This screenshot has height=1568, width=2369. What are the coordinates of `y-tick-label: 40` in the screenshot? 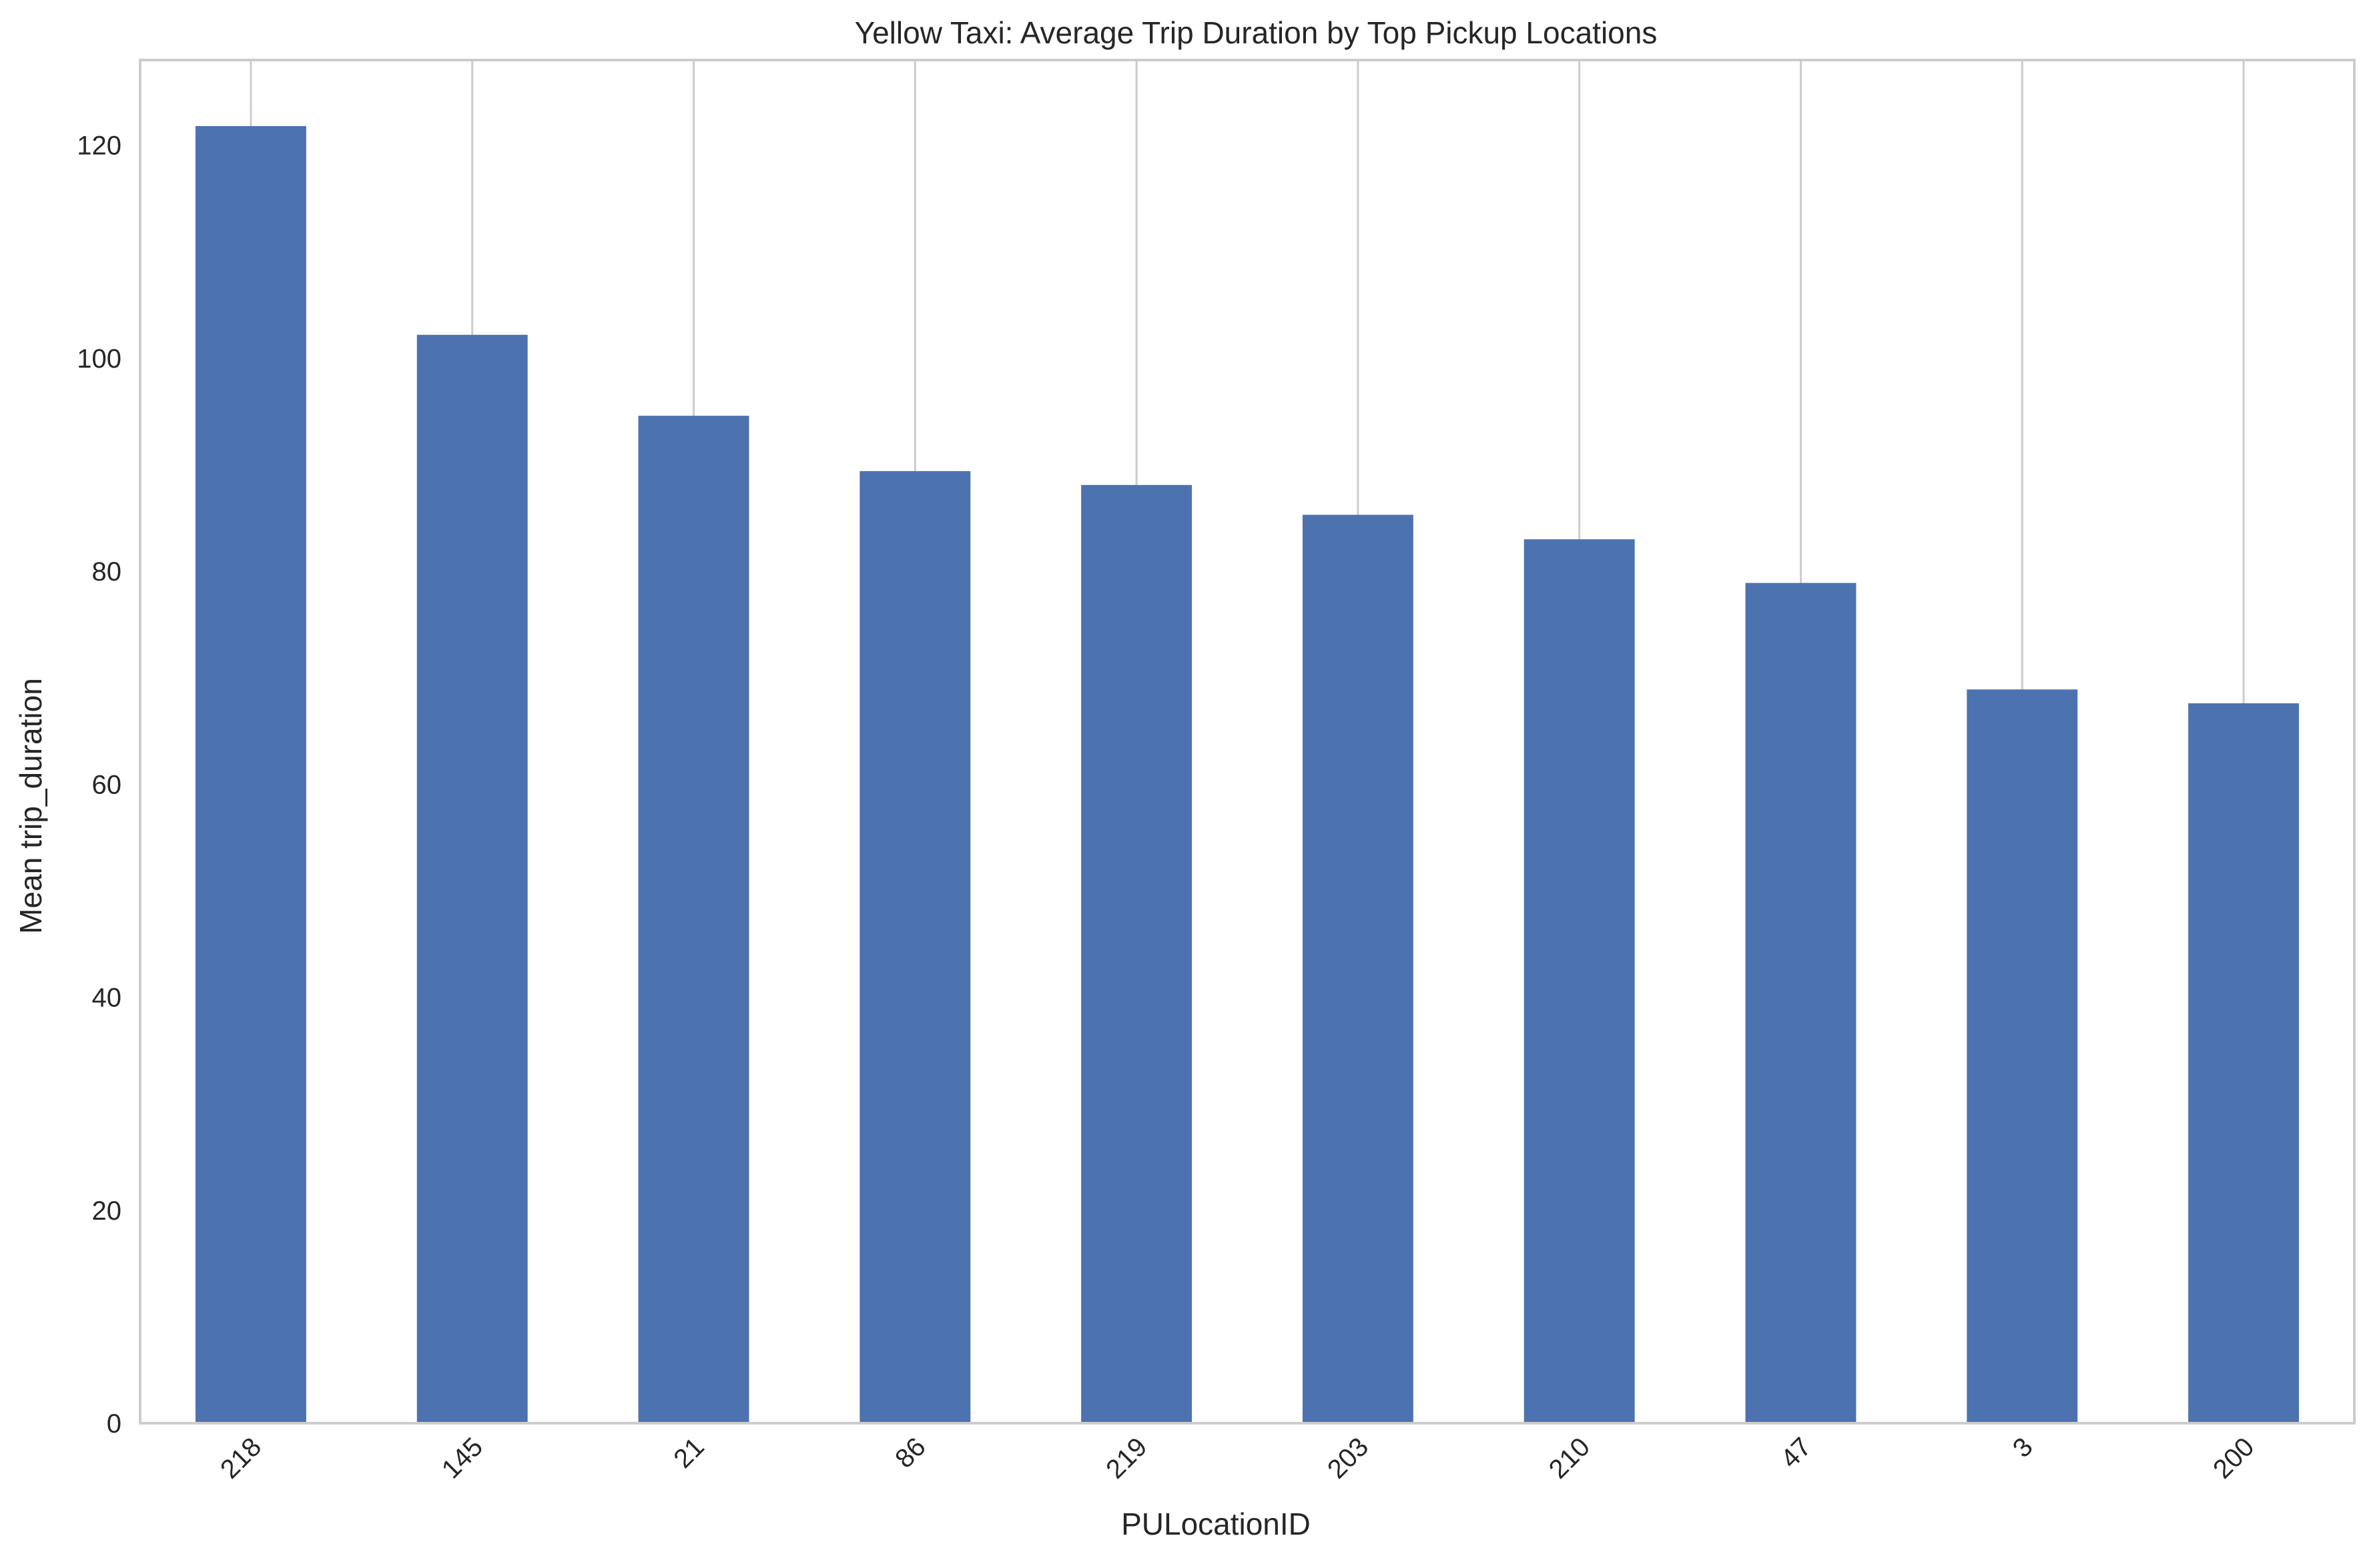 It's located at (107, 999).